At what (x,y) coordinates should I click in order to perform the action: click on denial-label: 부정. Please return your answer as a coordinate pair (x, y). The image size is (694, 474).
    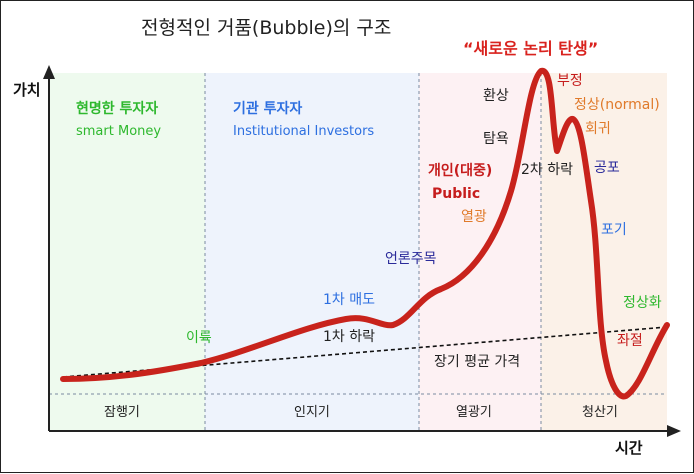
    Looking at the image, I should click on (570, 81).